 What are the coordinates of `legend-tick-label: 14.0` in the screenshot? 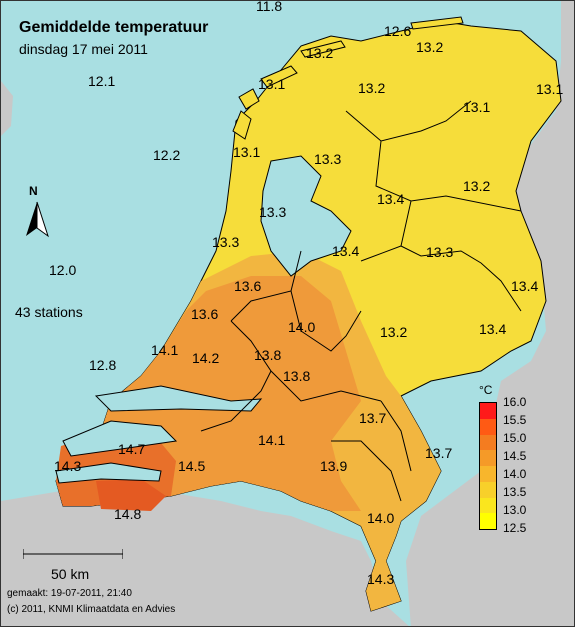 It's located at (515, 474).